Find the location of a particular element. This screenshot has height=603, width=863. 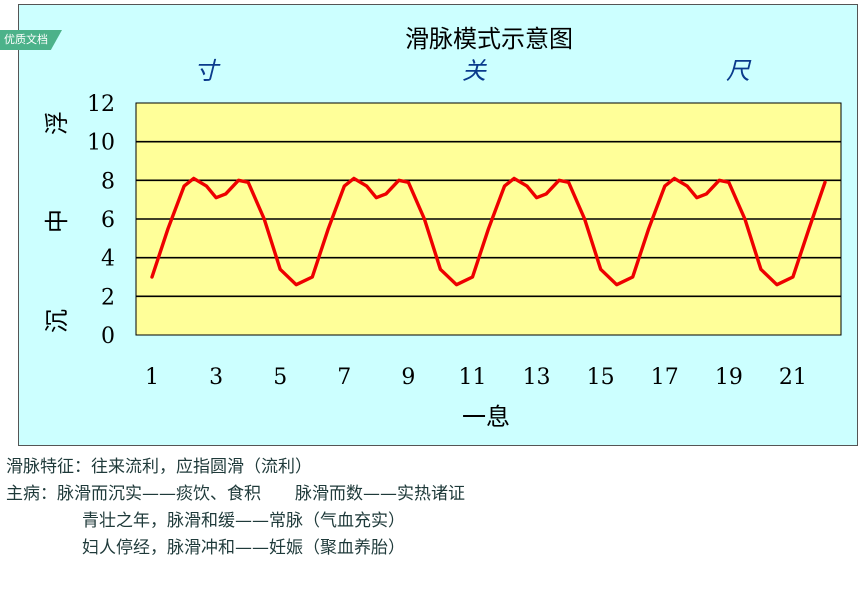

x-tick-labels: 1 3 5 7 9 11 13 15 17 19 21 is located at coordinates (476, 377).